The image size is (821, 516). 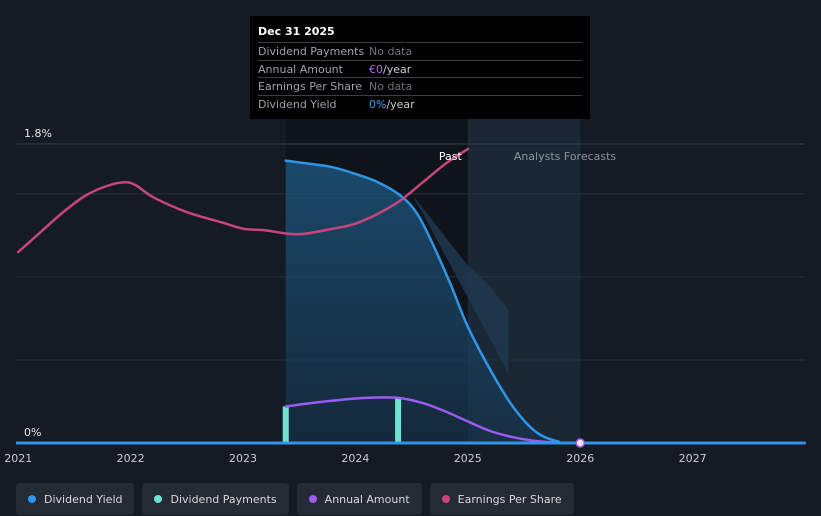 I want to click on x-tick-label: 2027, so click(x=693, y=458).